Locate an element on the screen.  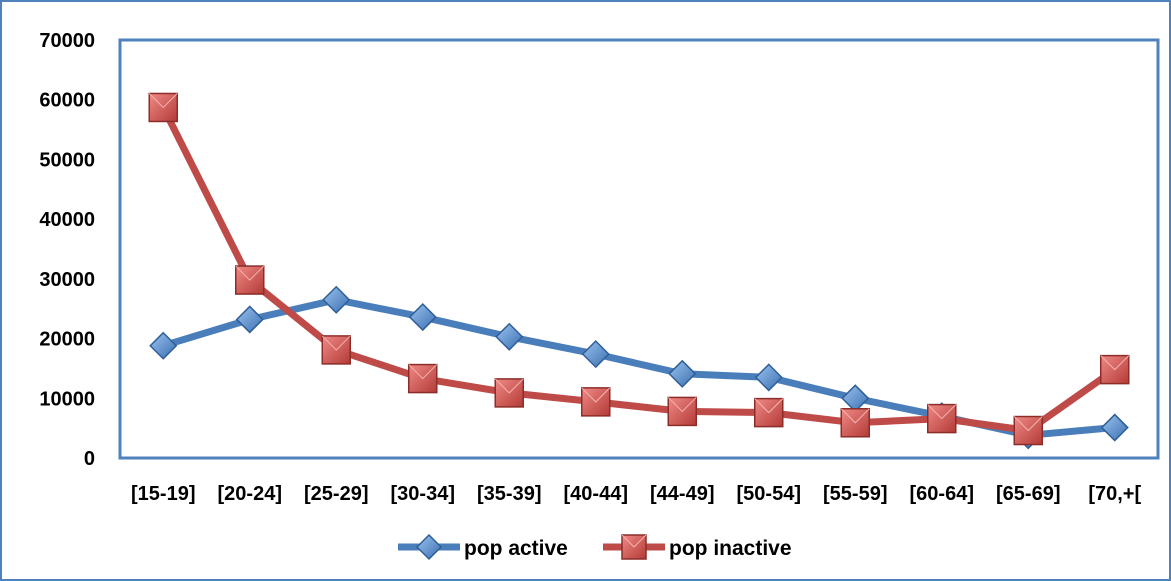
x-tick-label: [30-34] is located at coordinates (423, 494).